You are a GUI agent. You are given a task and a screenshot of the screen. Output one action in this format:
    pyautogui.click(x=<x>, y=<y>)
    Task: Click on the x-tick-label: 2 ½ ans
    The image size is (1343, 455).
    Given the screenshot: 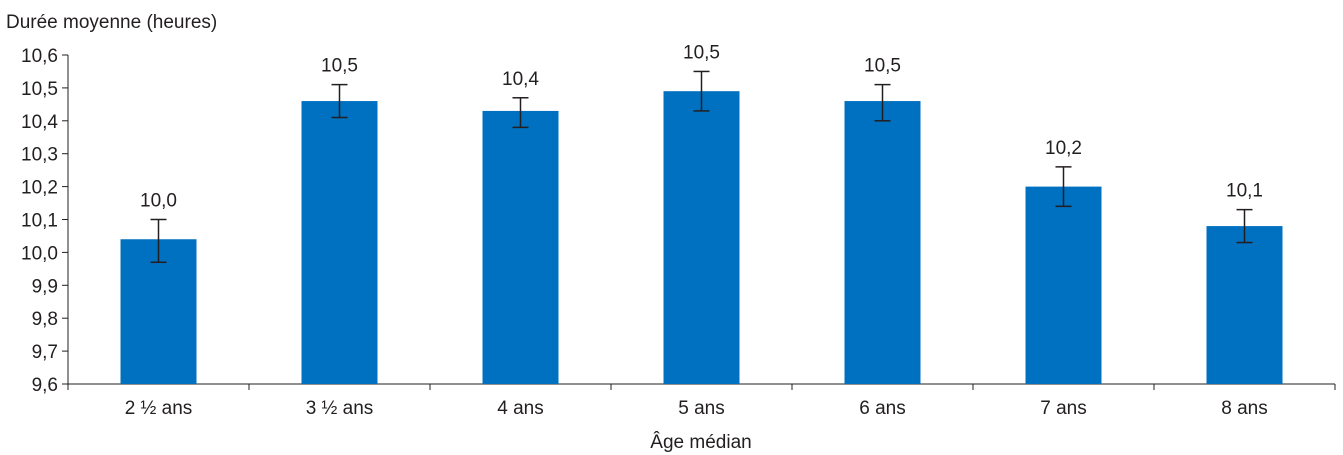 What is the action you would take?
    pyautogui.click(x=159, y=408)
    